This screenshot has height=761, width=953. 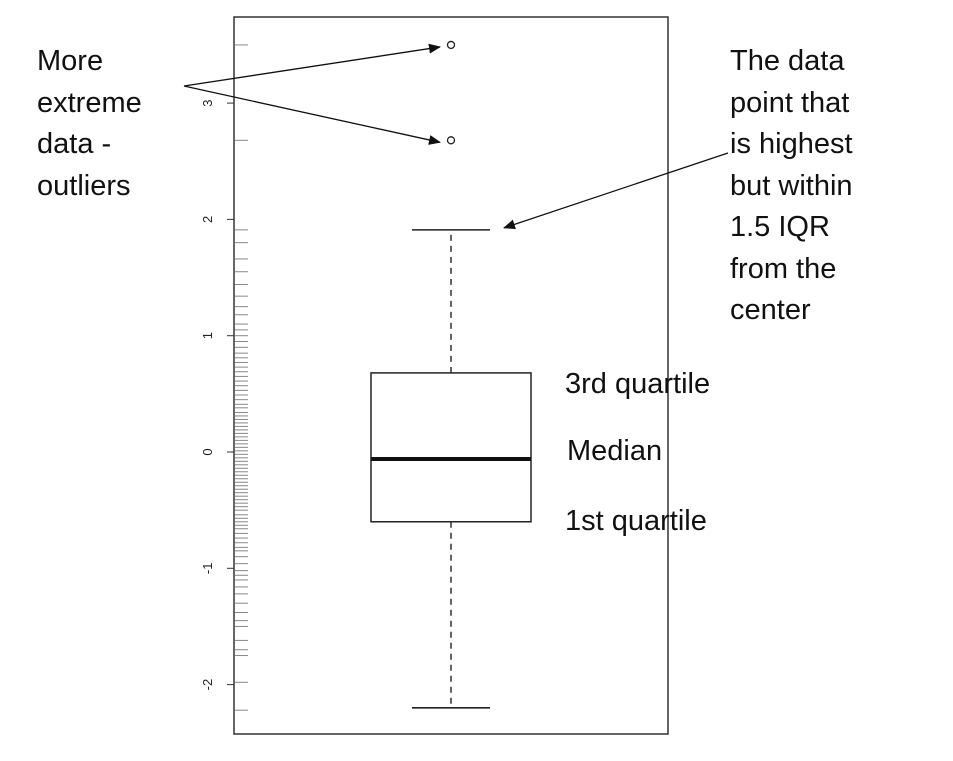 I want to click on whisker-arrow, so click(x=616, y=191).